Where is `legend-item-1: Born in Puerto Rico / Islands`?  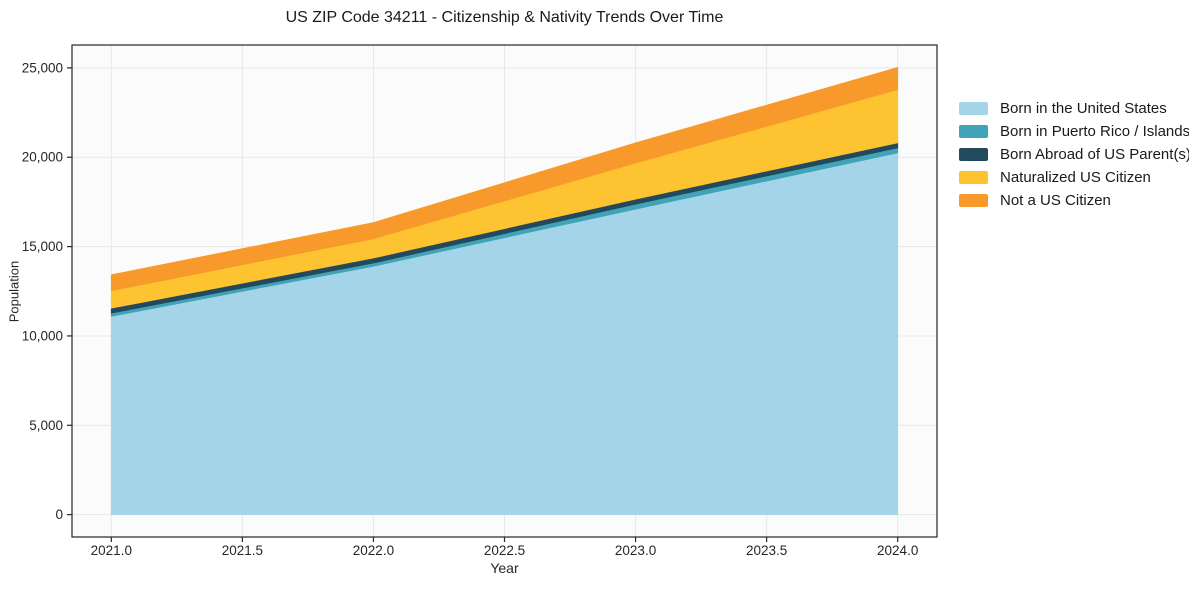
legend-item-1: Born in Puerto Rico / Islands is located at coordinates (1074, 131).